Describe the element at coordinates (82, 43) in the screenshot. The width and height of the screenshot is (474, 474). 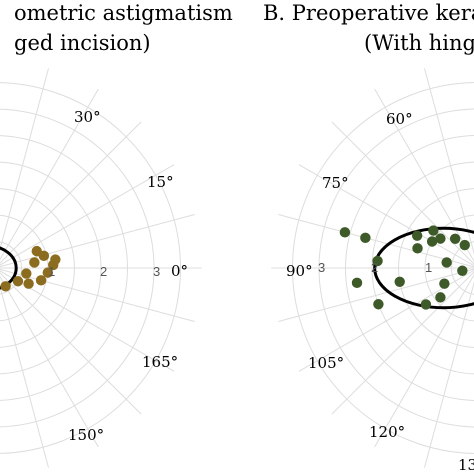
I see `left-title-line2: ged incision)` at that location.